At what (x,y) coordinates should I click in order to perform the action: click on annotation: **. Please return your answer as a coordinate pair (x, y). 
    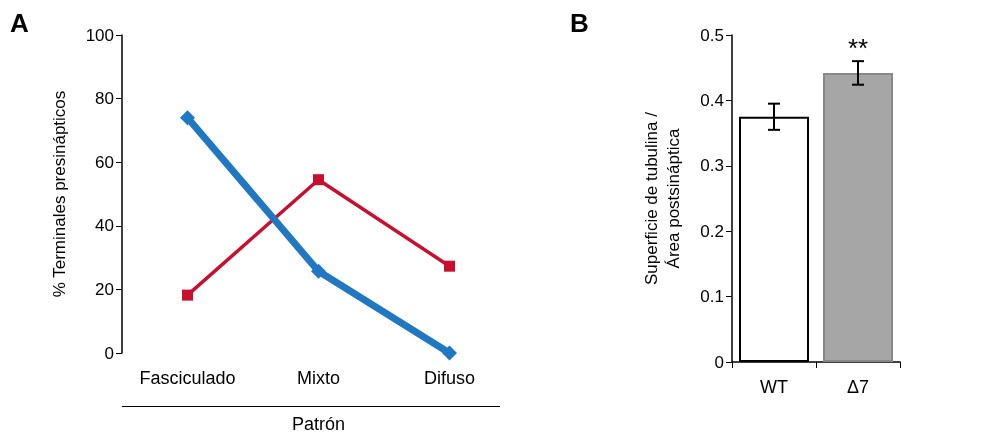
    Looking at the image, I should click on (858, 48).